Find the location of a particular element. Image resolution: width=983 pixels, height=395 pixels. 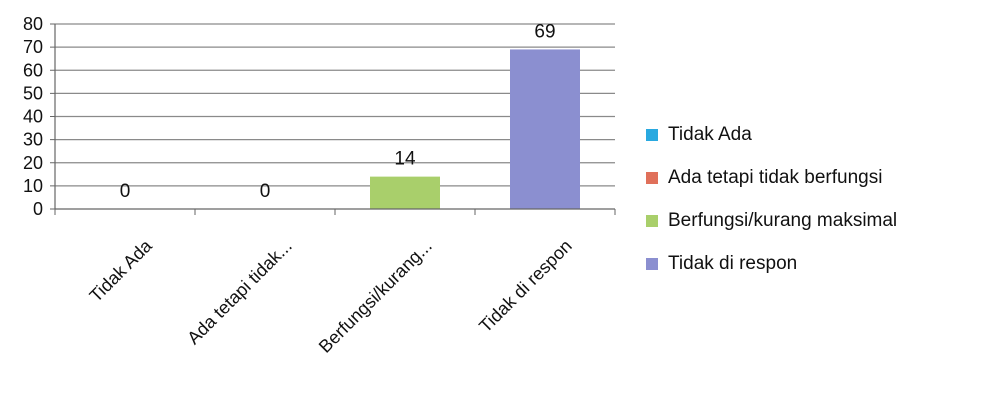

legend-item-tidak-di-respon: Tidak di respon is located at coordinates (771, 264).